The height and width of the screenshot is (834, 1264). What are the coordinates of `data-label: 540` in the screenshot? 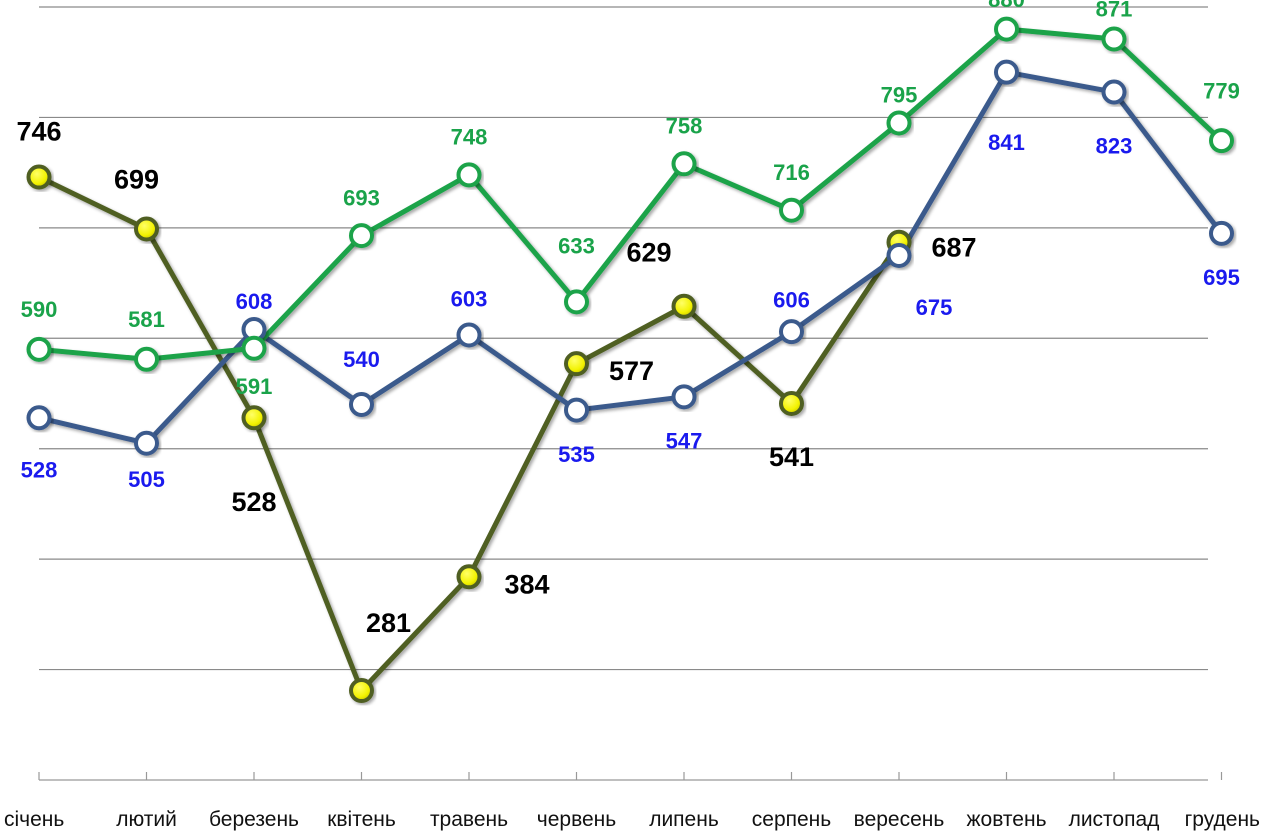 It's located at (361, 359).